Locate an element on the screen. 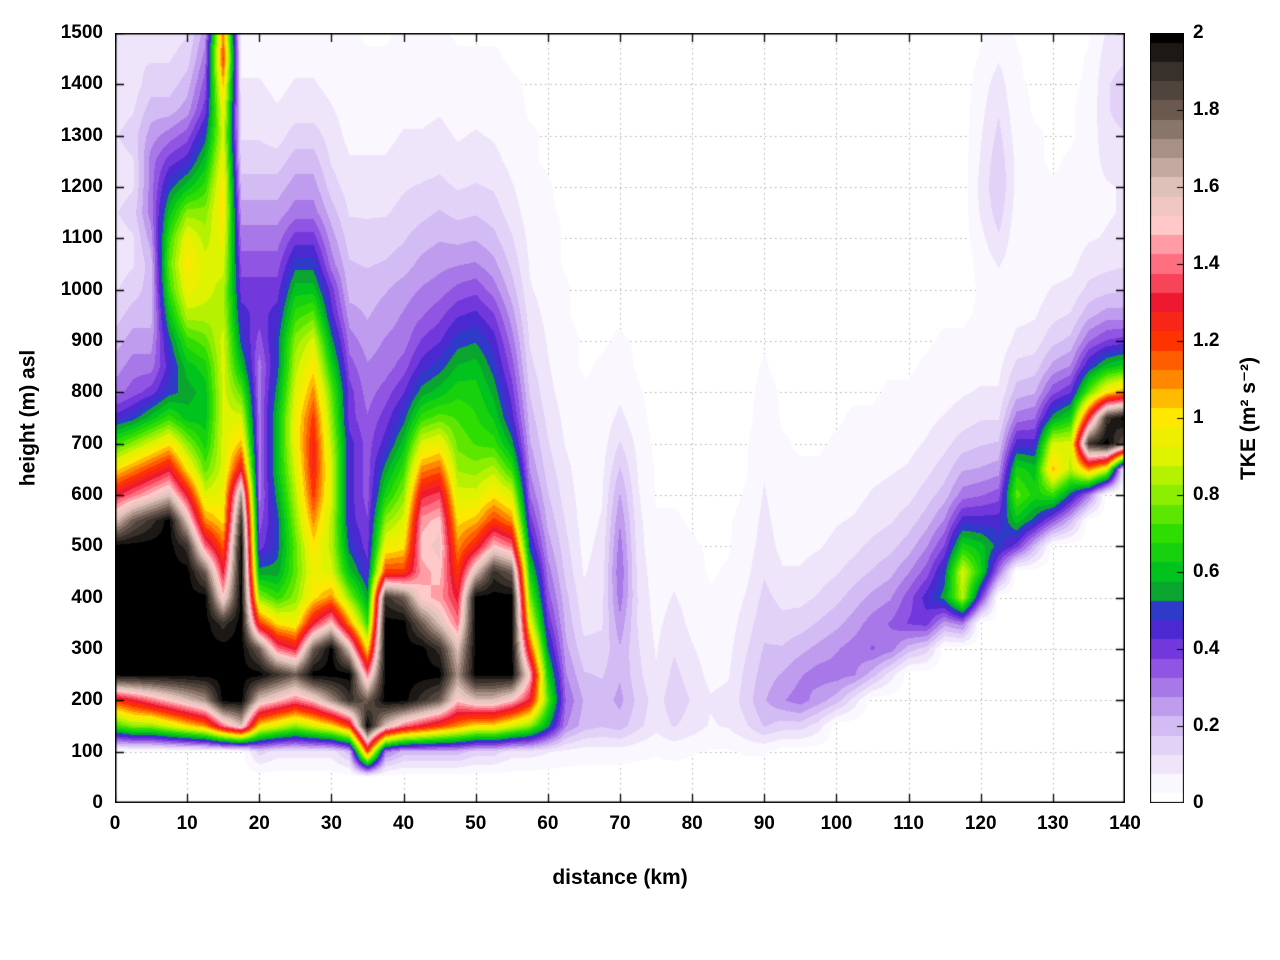  colorbar-tick-label: 0.8 is located at coordinates (1206, 494).